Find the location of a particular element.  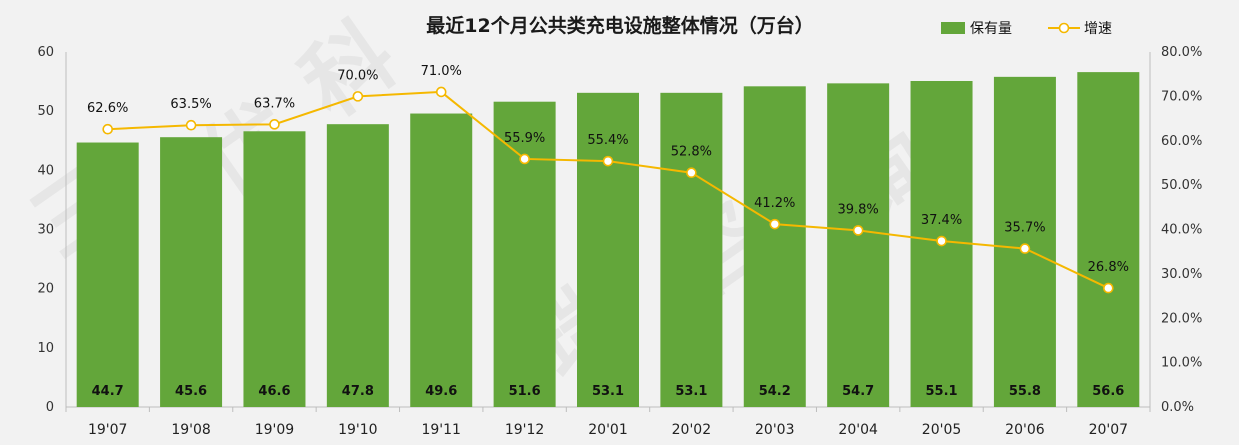

bar-data-label: 54.7 is located at coordinates (858, 391).